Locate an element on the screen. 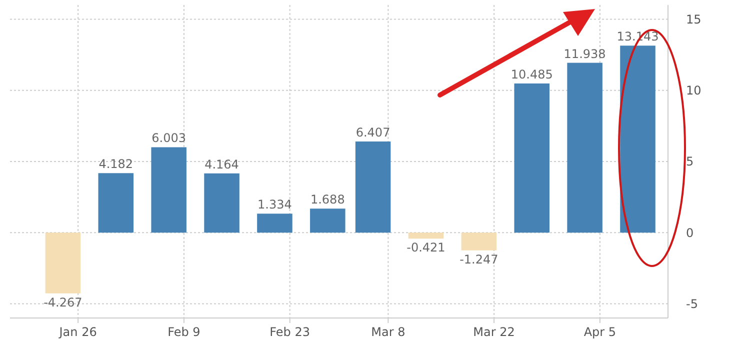 The image size is (730, 340). data-label: -4.267 is located at coordinates (63, 302).